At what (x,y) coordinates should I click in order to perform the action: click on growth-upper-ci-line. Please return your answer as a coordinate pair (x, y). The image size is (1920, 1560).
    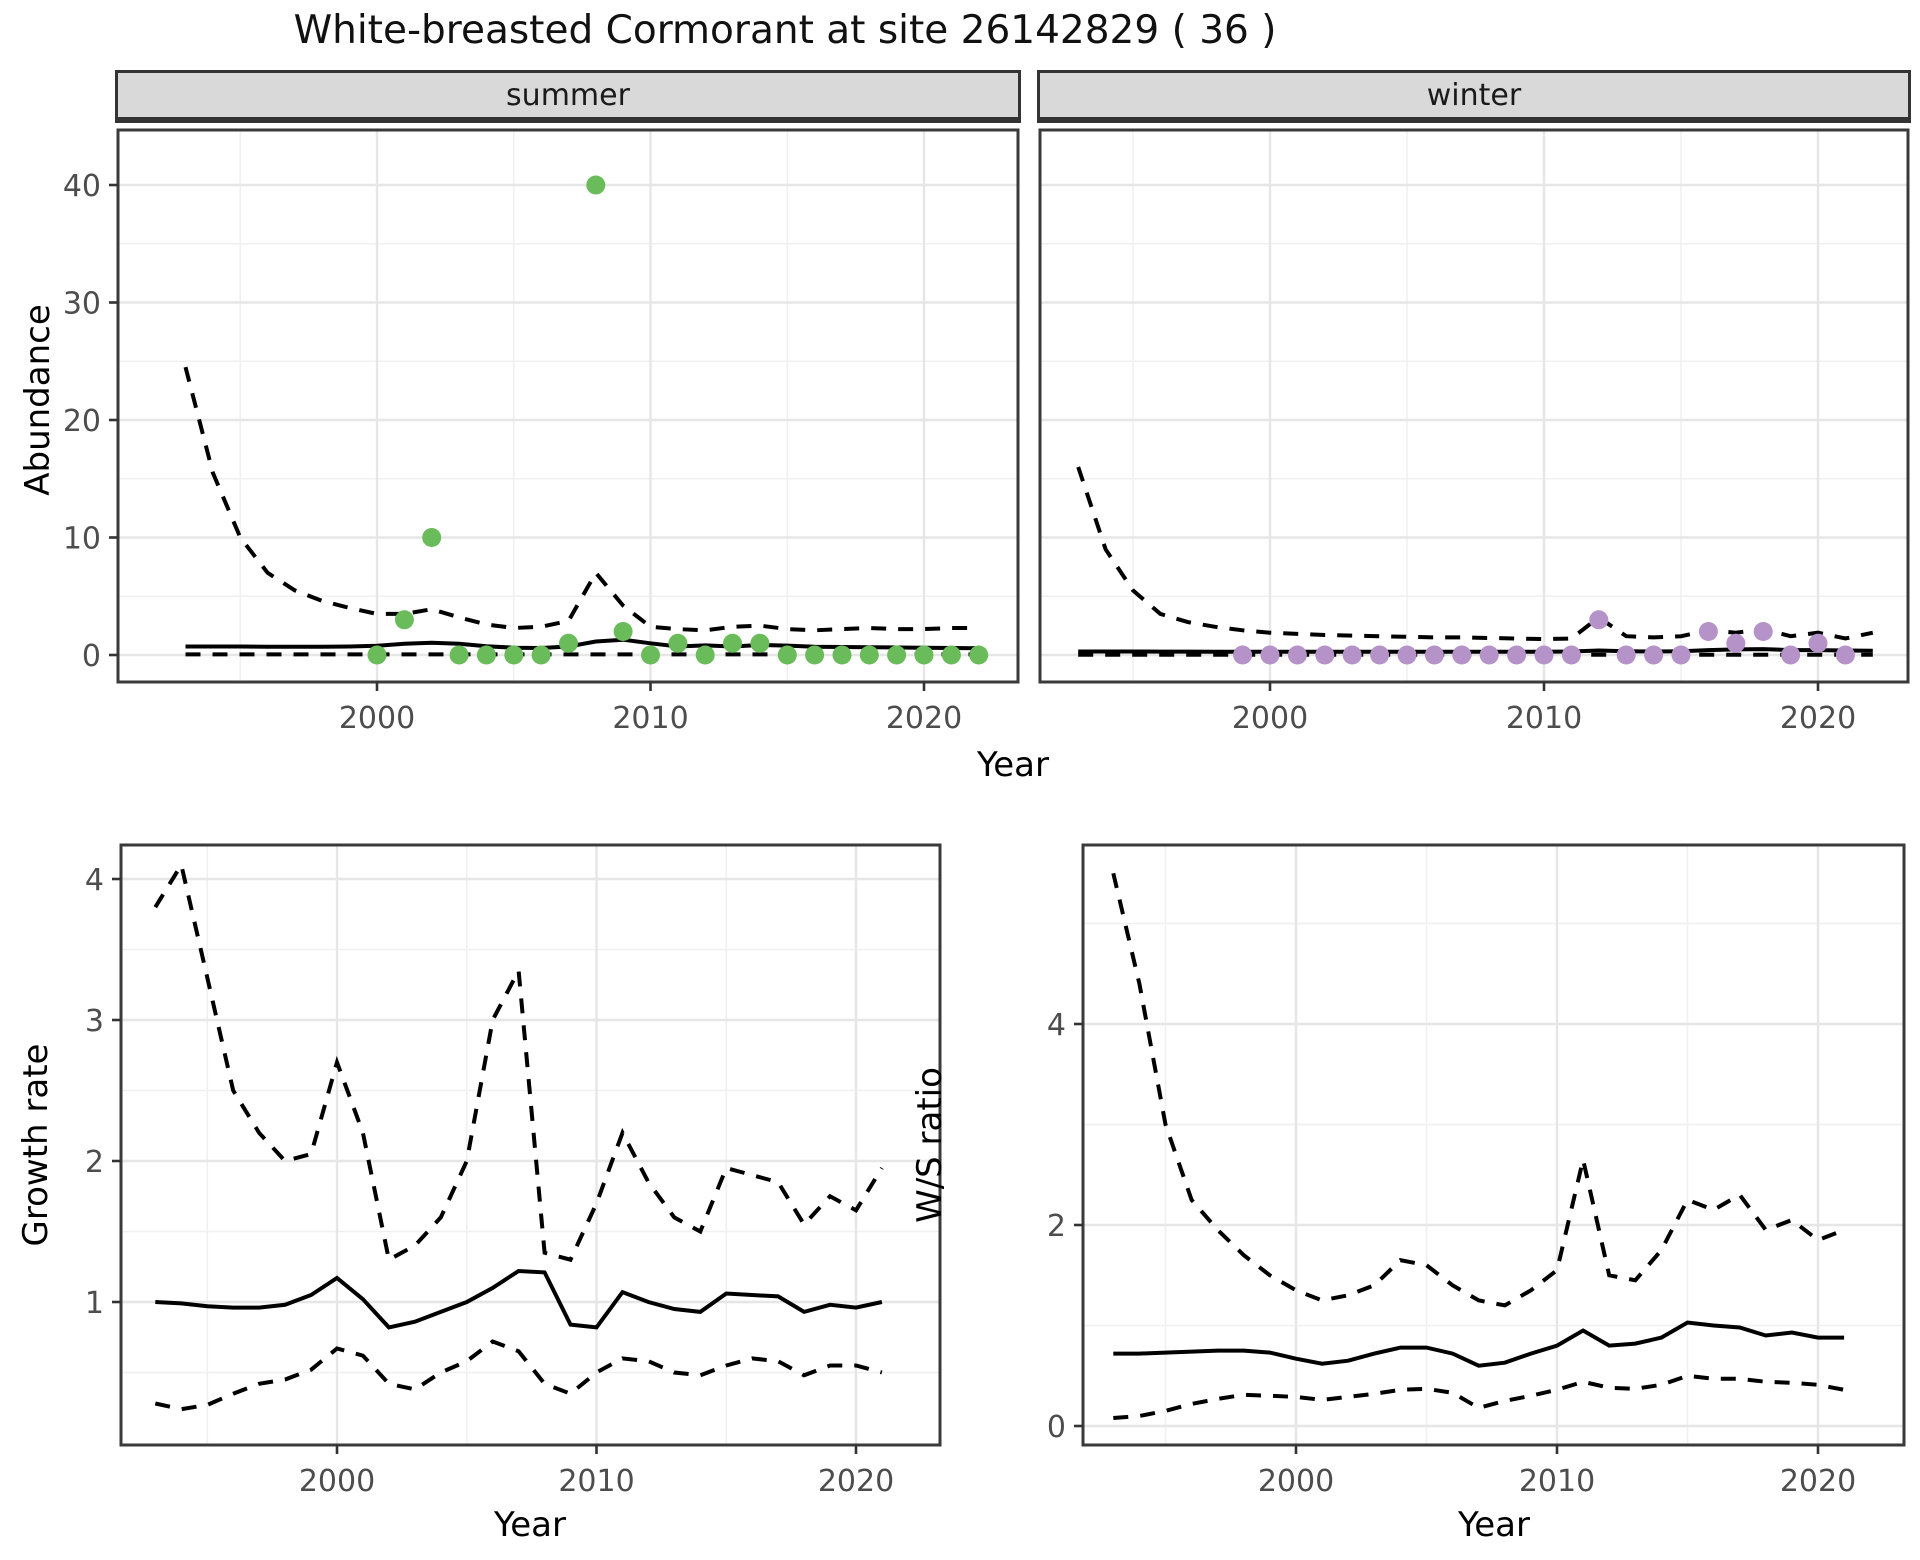
    Looking at the image, I should click on (518, 1061).